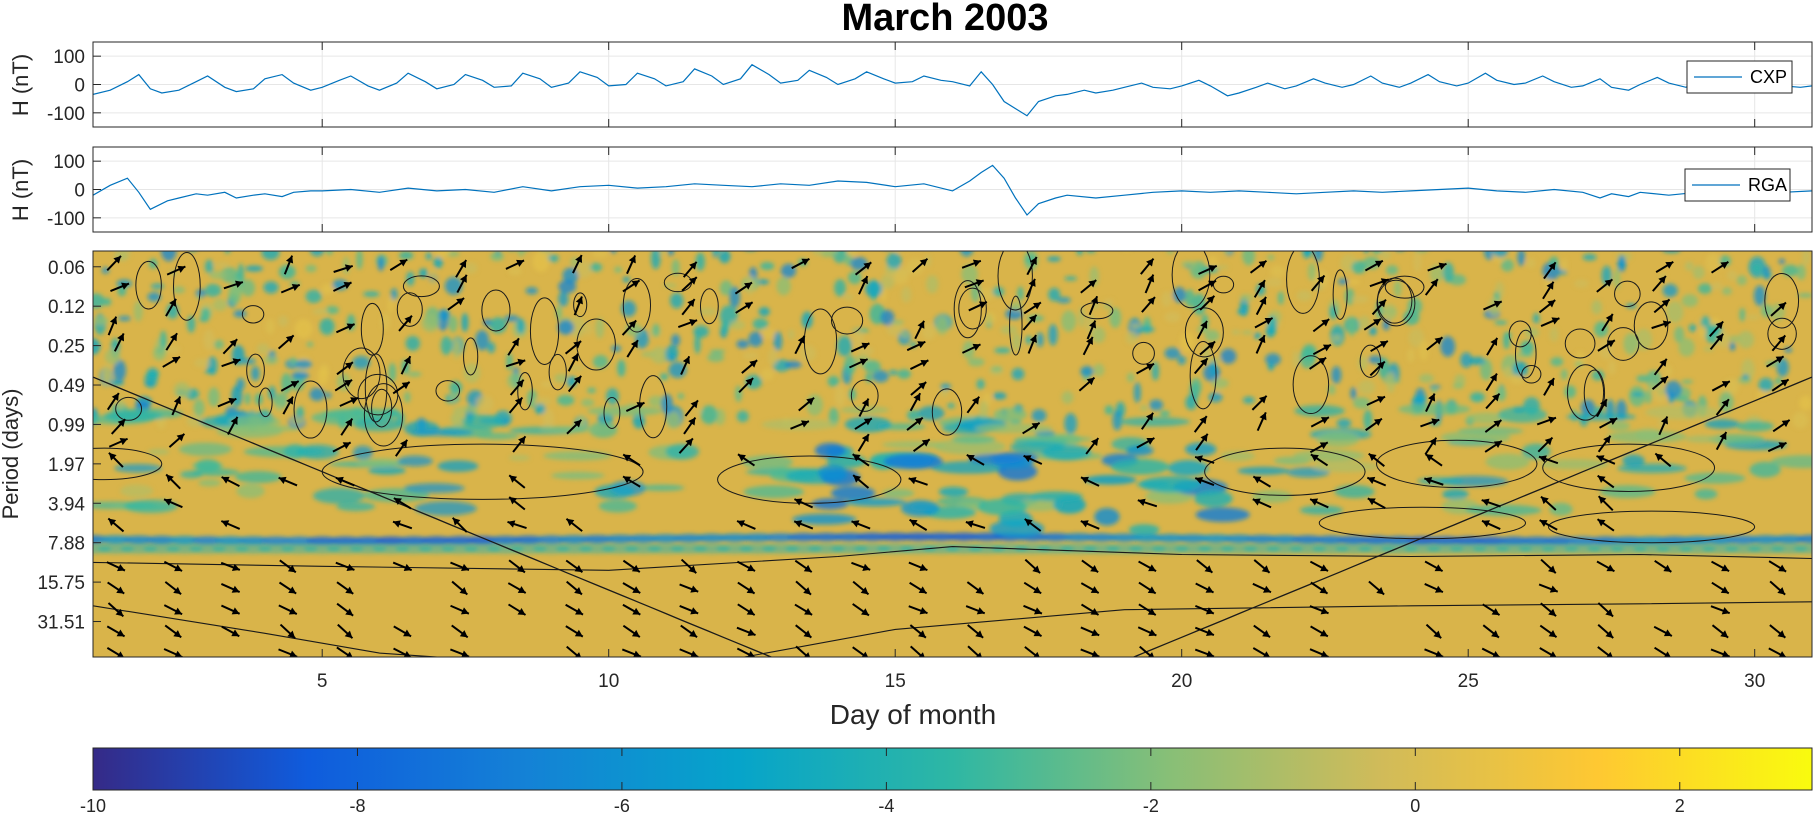  I want to click on rga-y-ticks: 100 0 -100, so click(74, 191).